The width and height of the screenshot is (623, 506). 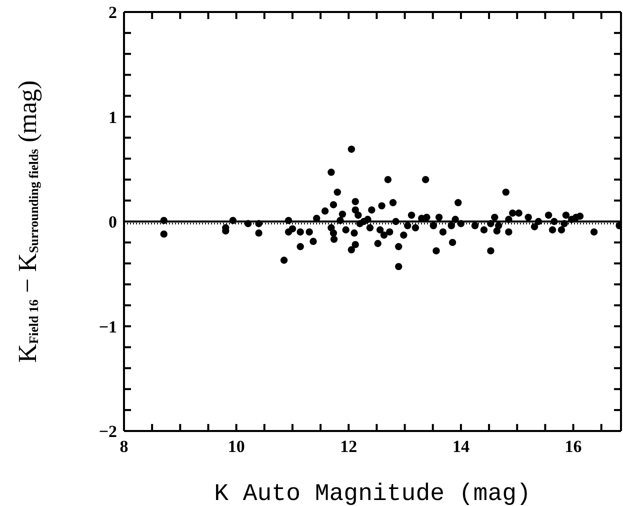 What do you see at coordinates (112, 222) in the screenshot?
I see `y-tick-label: 0` at bounding box center [112, 222].